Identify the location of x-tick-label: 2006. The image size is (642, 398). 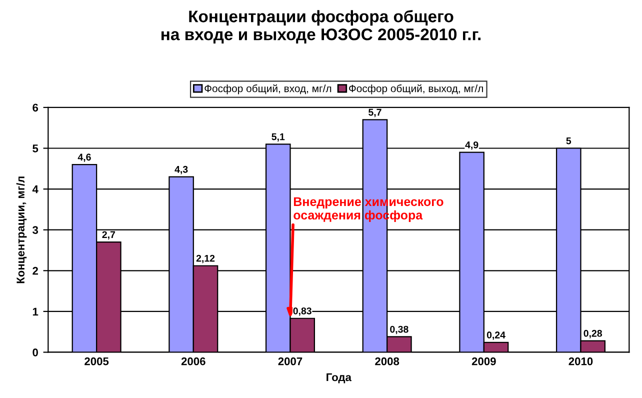
(193, 361).